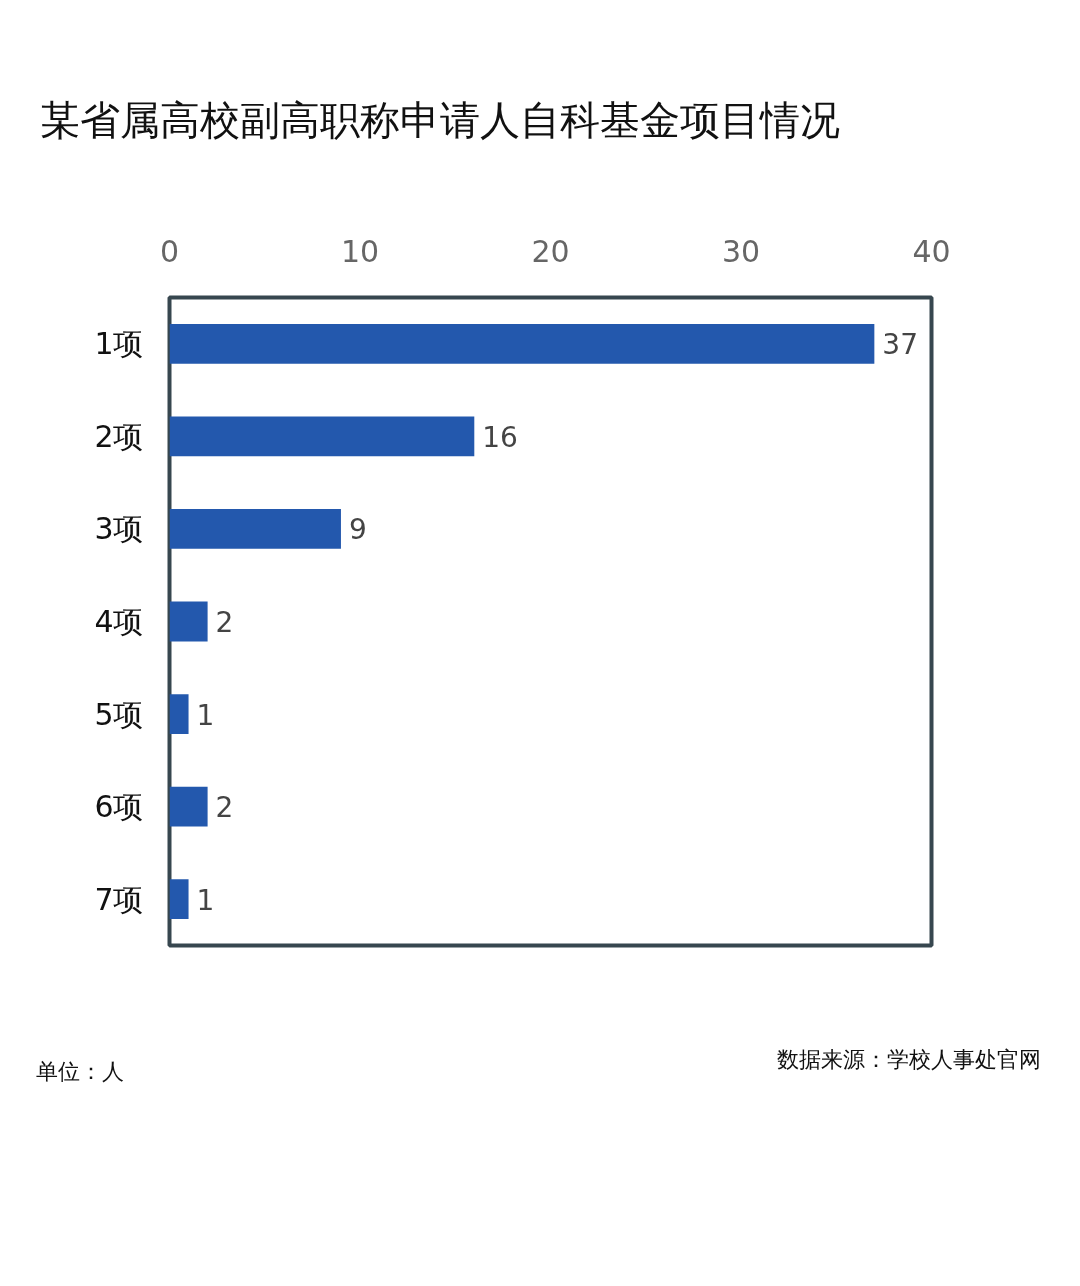 The width and height of the screenshot is (1080, 1286). I want to click on y-tick-label: 6项, so click(119, 807).